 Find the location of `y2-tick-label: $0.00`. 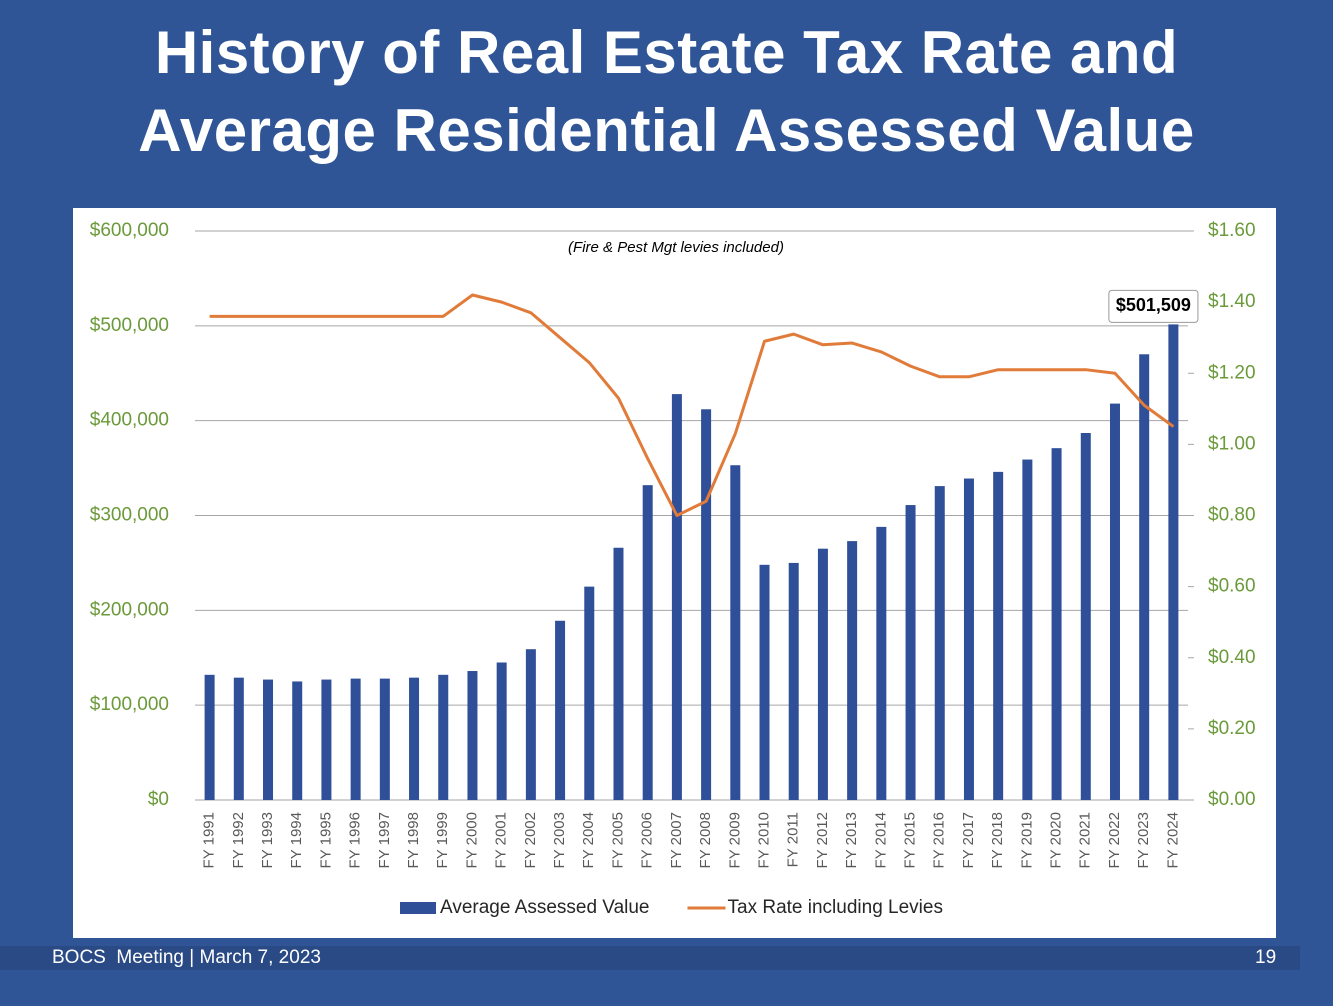

y2-tick-label: $0.00 is located at coordinates (1232, 799).